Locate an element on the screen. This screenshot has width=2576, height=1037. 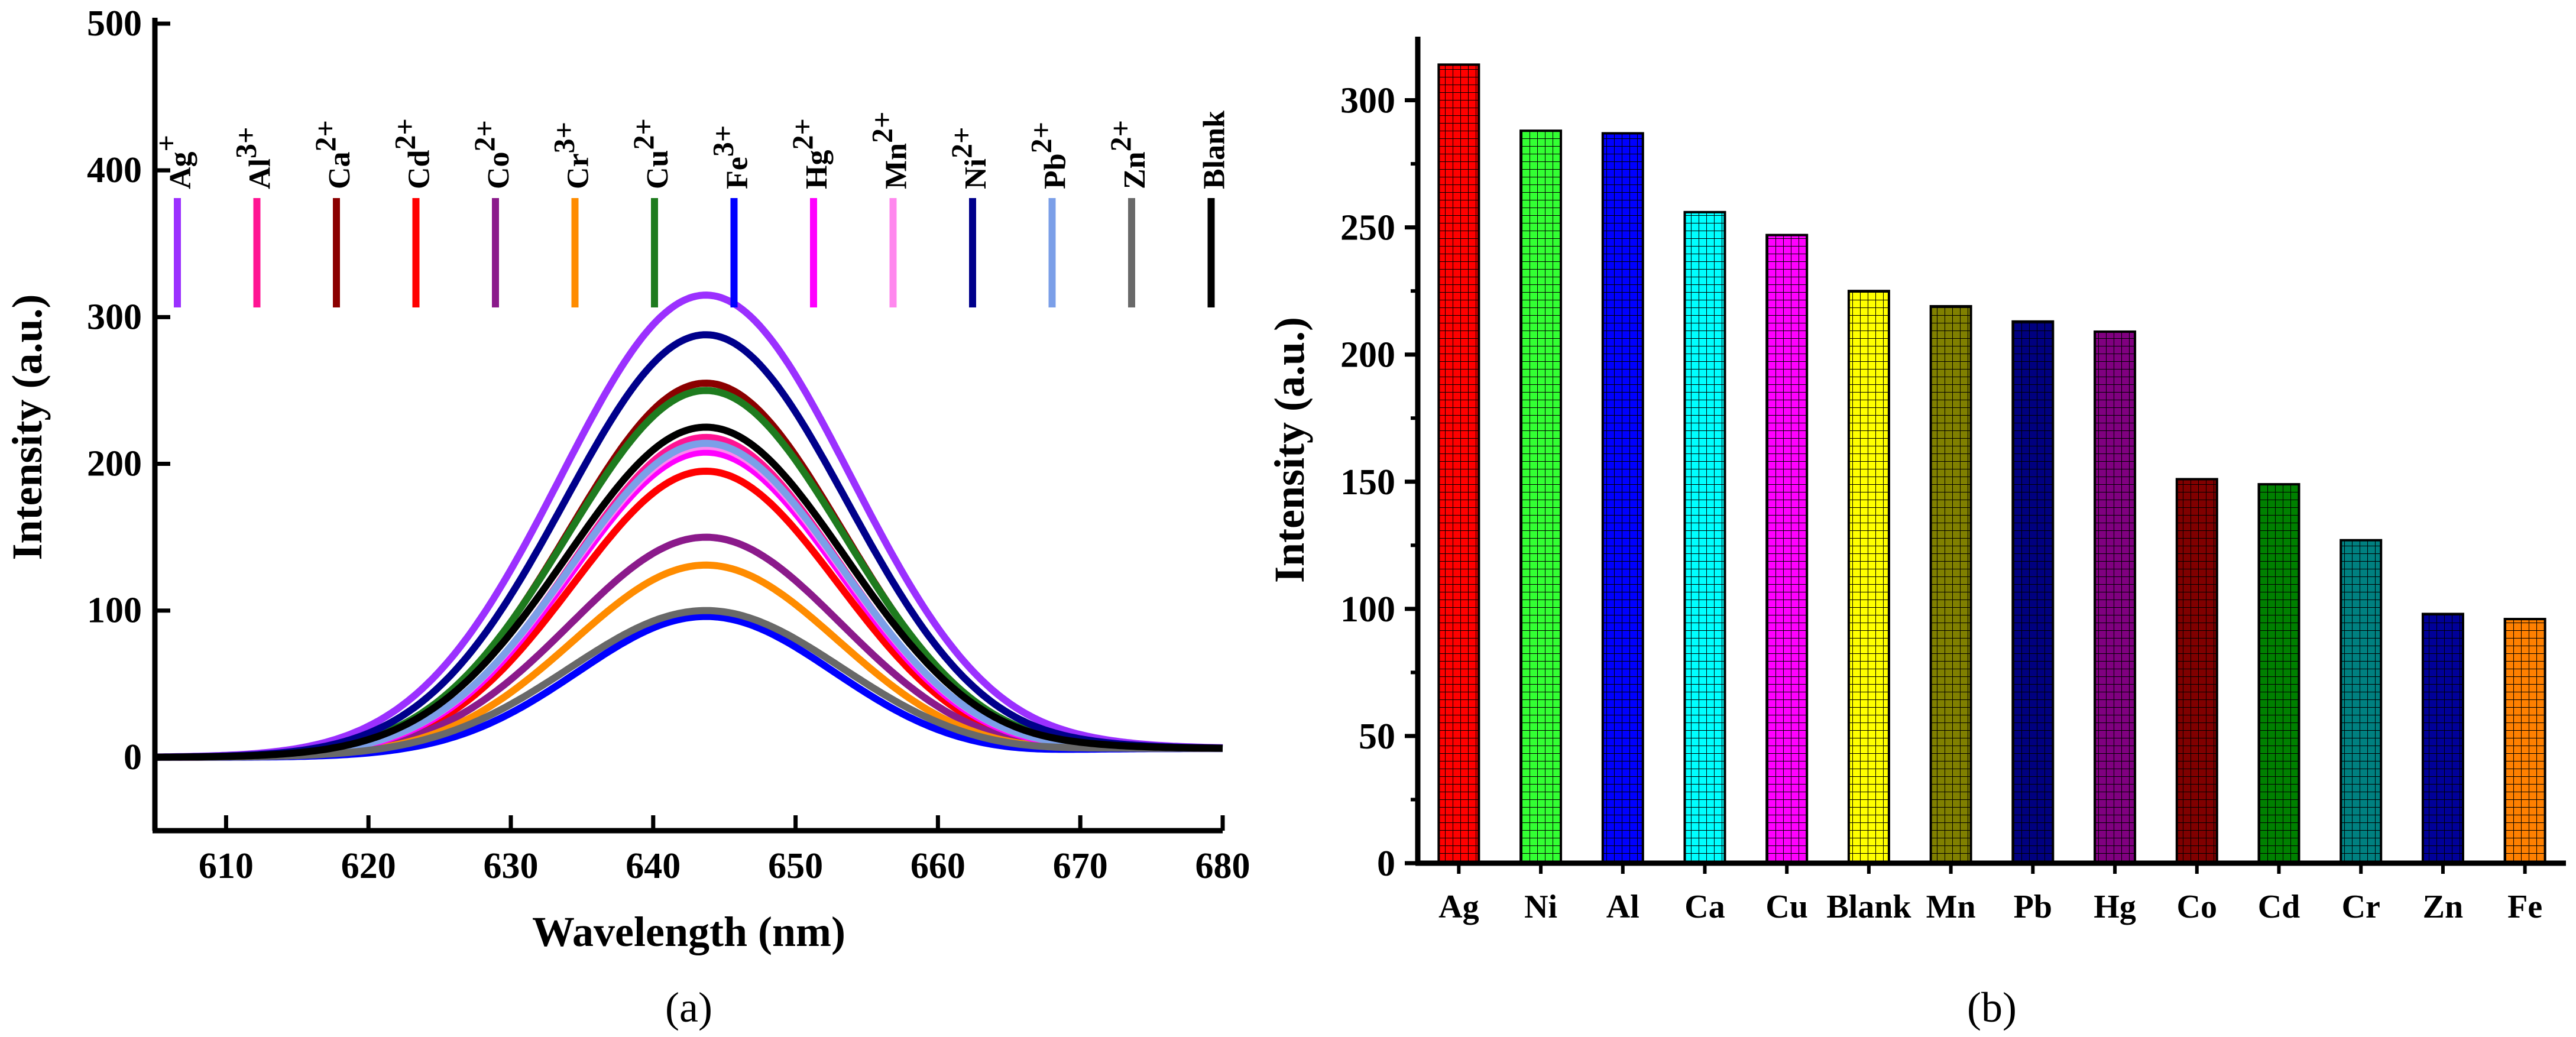
bar-hatch-ni is located at coordinates (1541, 496).